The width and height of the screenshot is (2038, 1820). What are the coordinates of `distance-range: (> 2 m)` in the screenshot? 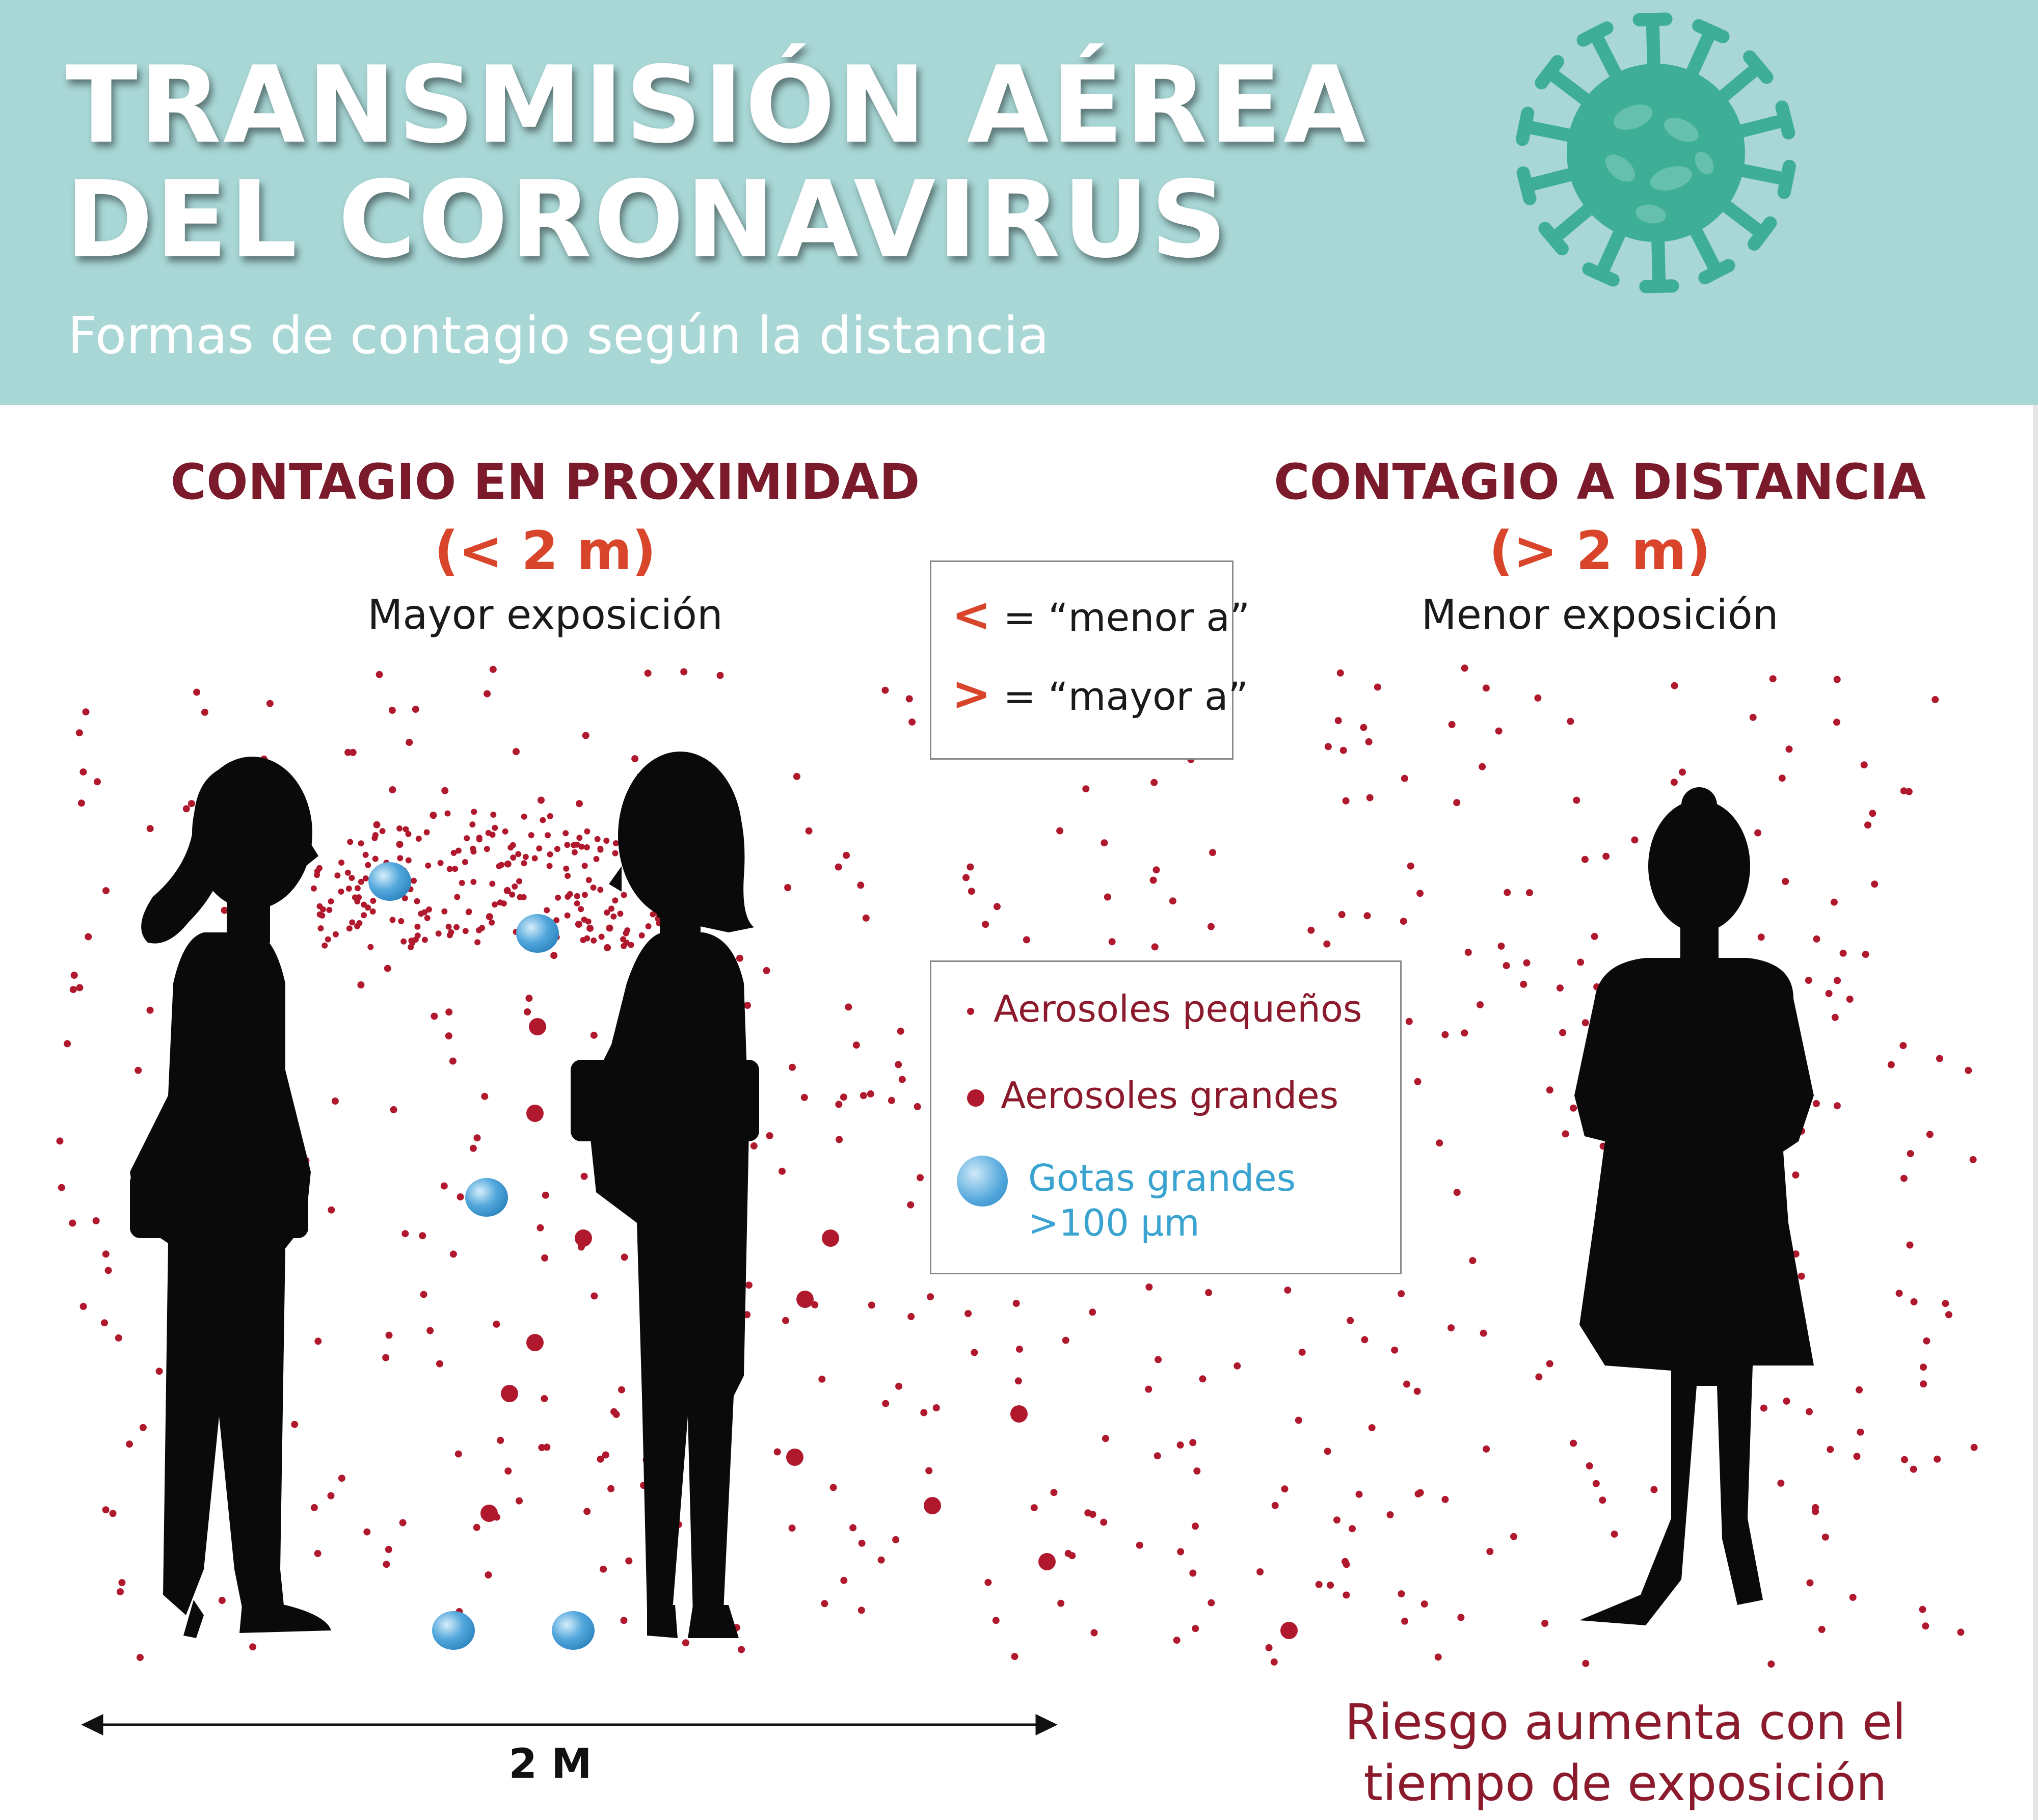 It's located at (1600, 551).